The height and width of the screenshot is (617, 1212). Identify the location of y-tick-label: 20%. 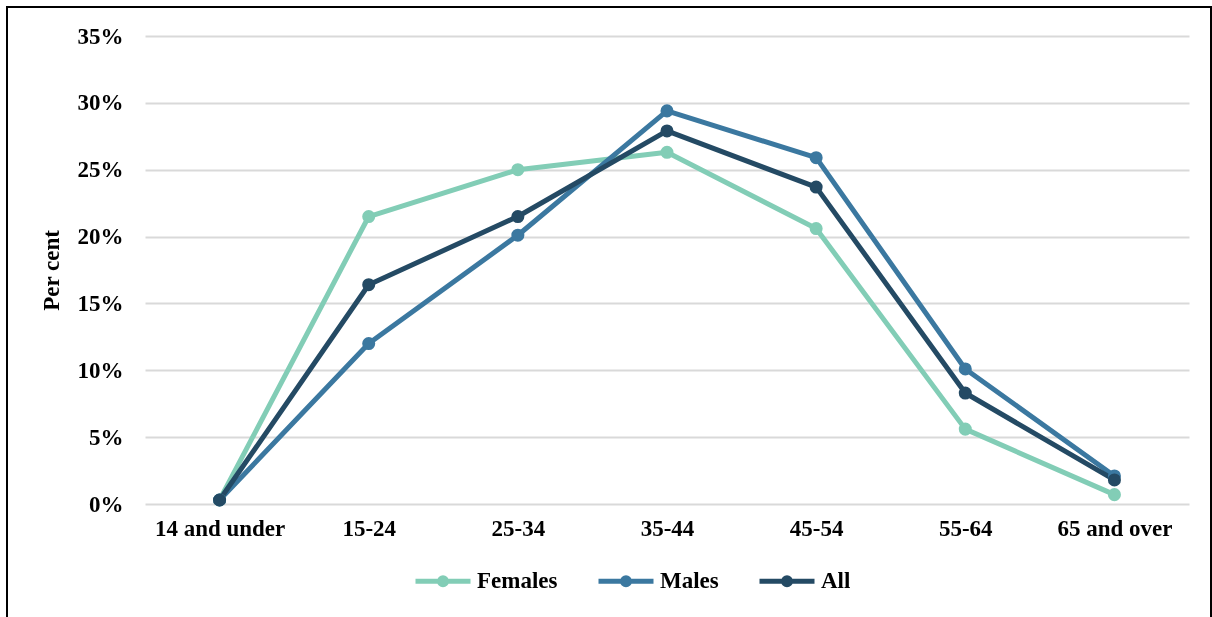
(100, 237).